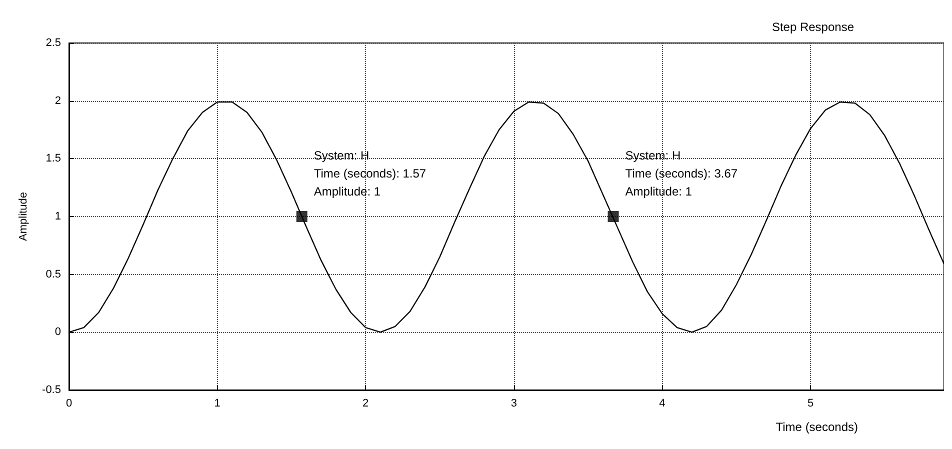  Describe the element at coordinates (51, 390) in the screenshot. I see `y-tick-label: -0.5` at that location.